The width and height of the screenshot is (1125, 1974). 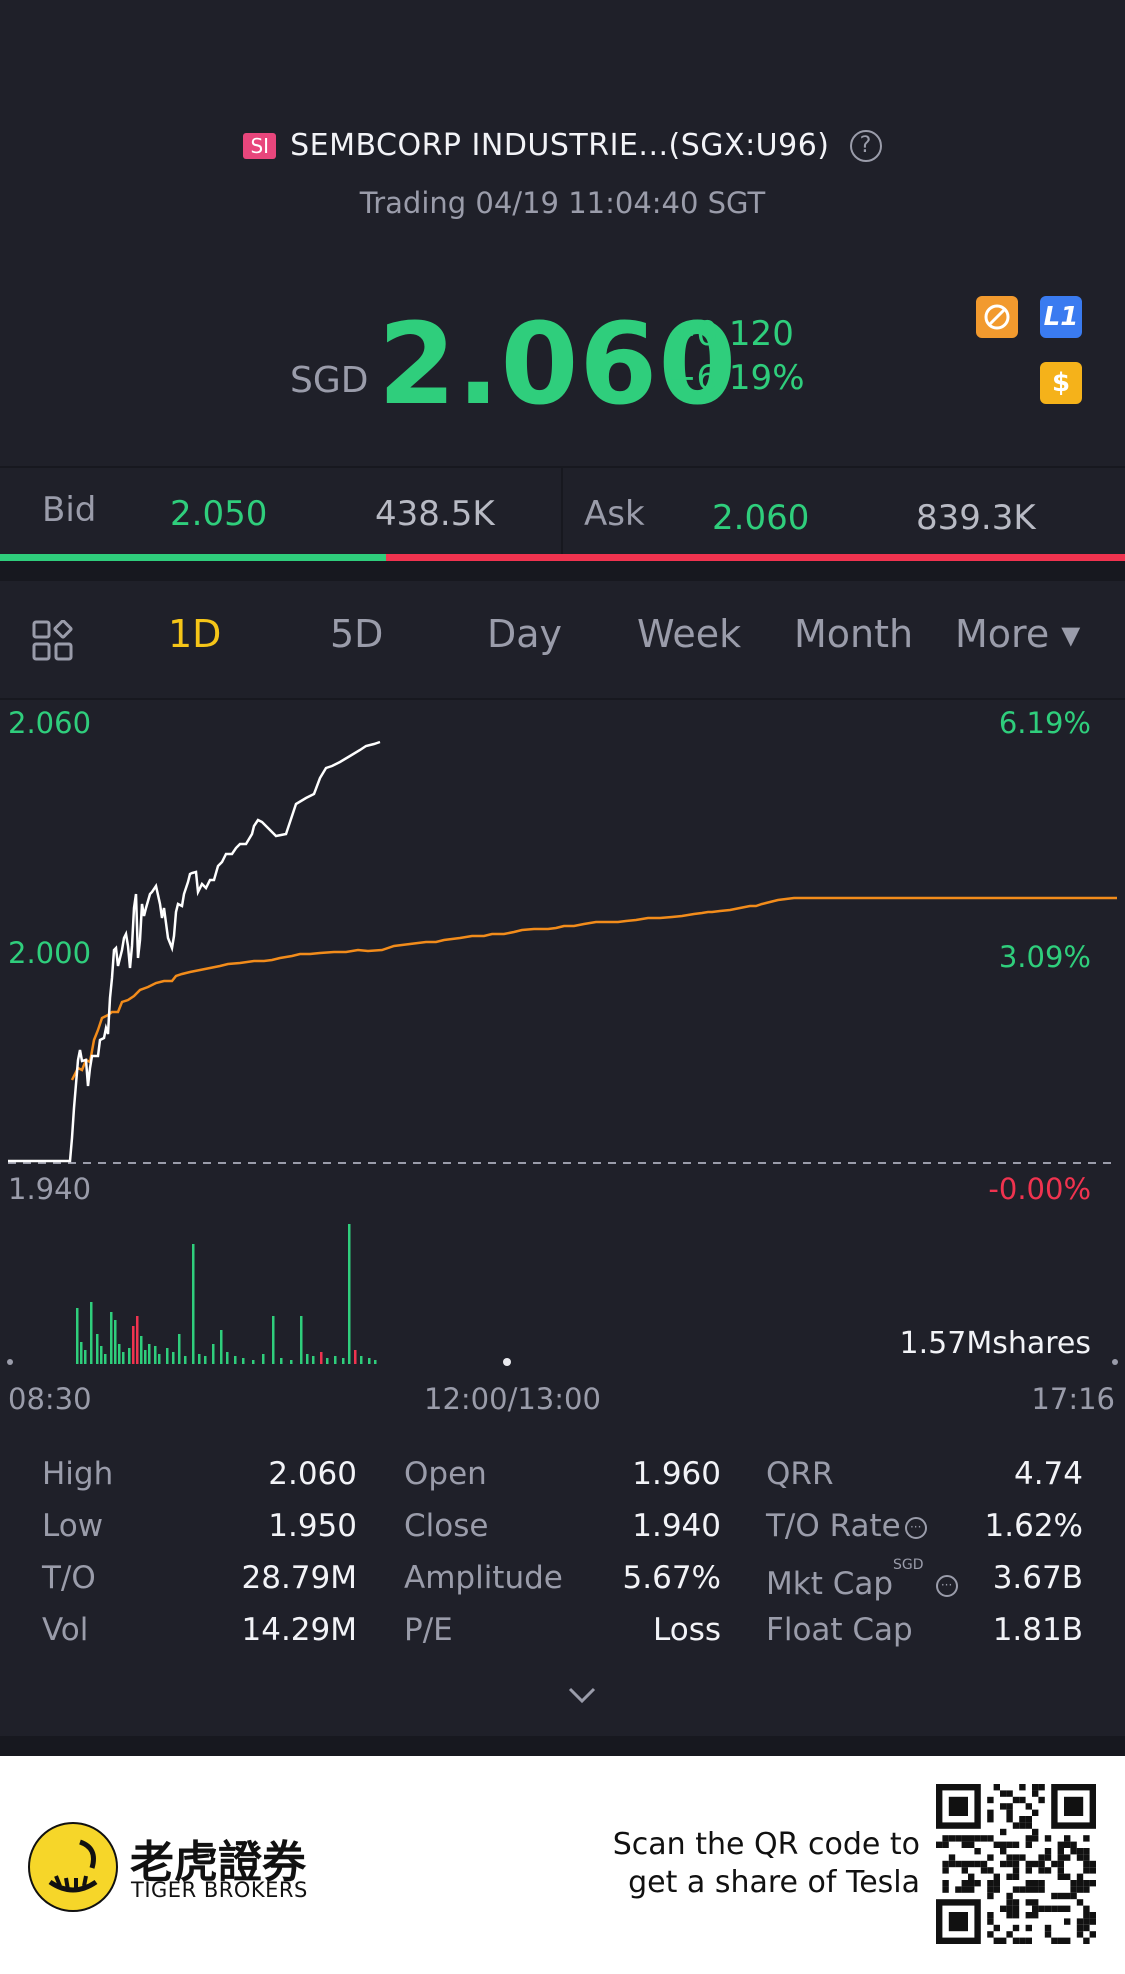 I want to click on period-tabs: 1D 5D Day Week Month More ▾, so click(x=562, y=642).